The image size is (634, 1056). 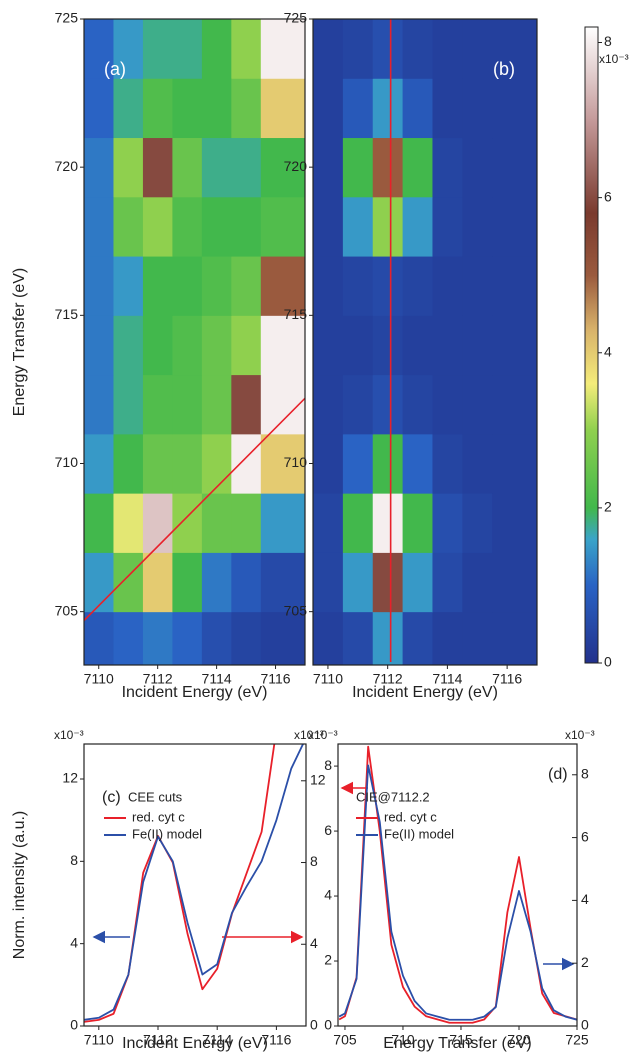 What do you see at coordinates (328, 960) in the screenshot?
I see `y-tick-label: 2` at bounding box center [328, 960].